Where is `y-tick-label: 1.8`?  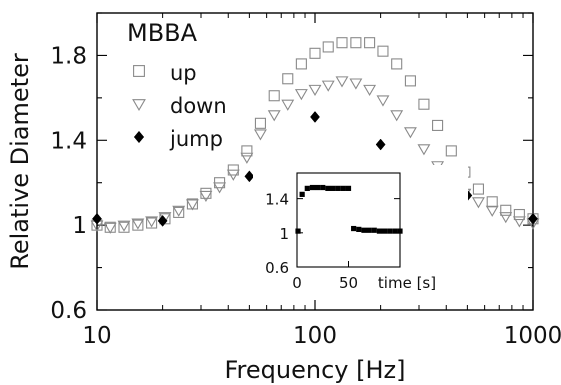
y-tick-label: 1.8 is located at coordinates (68, 56).